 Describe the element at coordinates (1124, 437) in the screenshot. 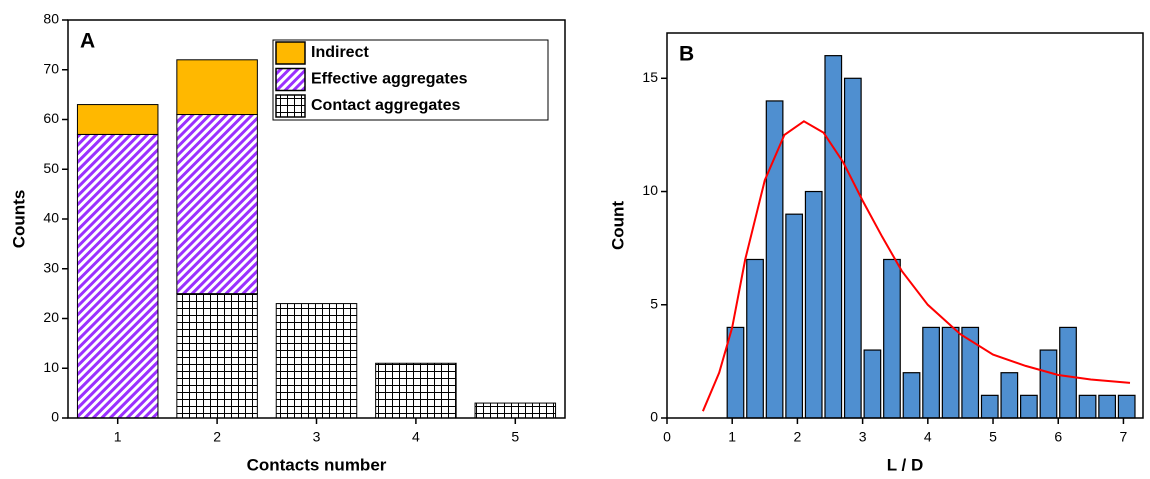

I see `x-tick-label: 7` at that location.